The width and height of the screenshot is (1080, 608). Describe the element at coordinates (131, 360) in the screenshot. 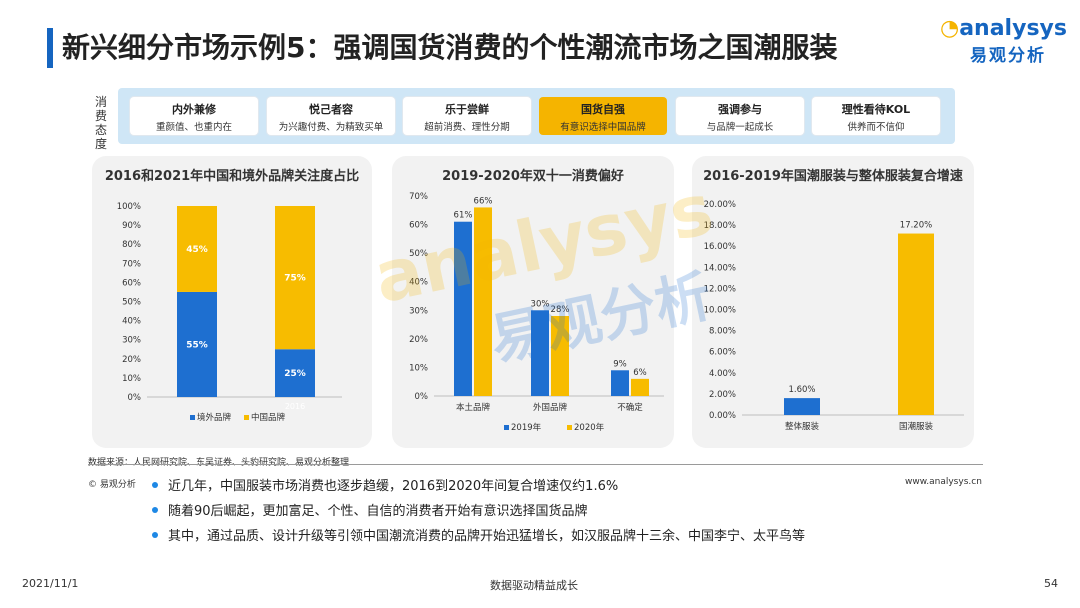

I see `y-tick-label: 20%` at that location.